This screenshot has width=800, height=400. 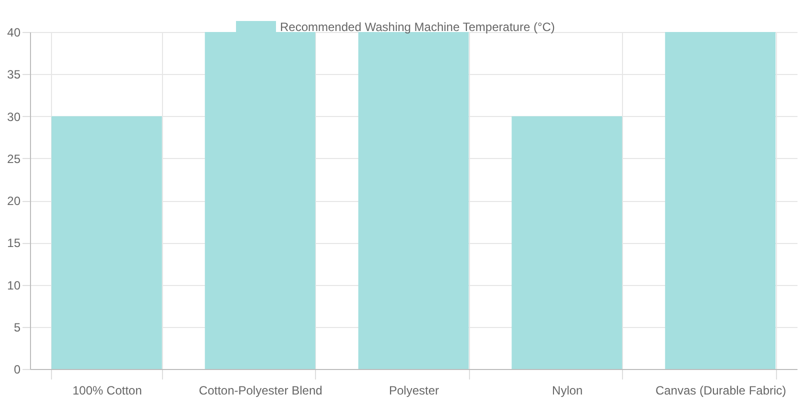 What do you see at coordinates (260, 391) in the screenshot?
I see `x-tick-label: Cotton-Polyester Blend` at bounding box center [260, 391].